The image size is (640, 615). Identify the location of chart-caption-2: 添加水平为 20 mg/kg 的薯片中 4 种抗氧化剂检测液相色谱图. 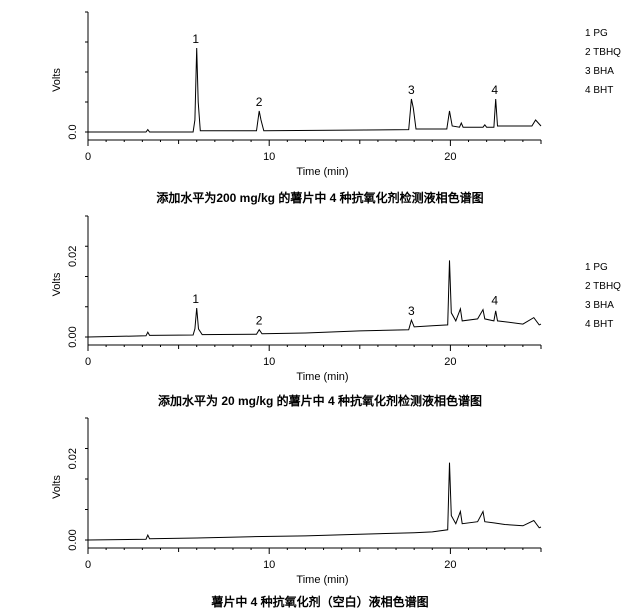
(320, 400).